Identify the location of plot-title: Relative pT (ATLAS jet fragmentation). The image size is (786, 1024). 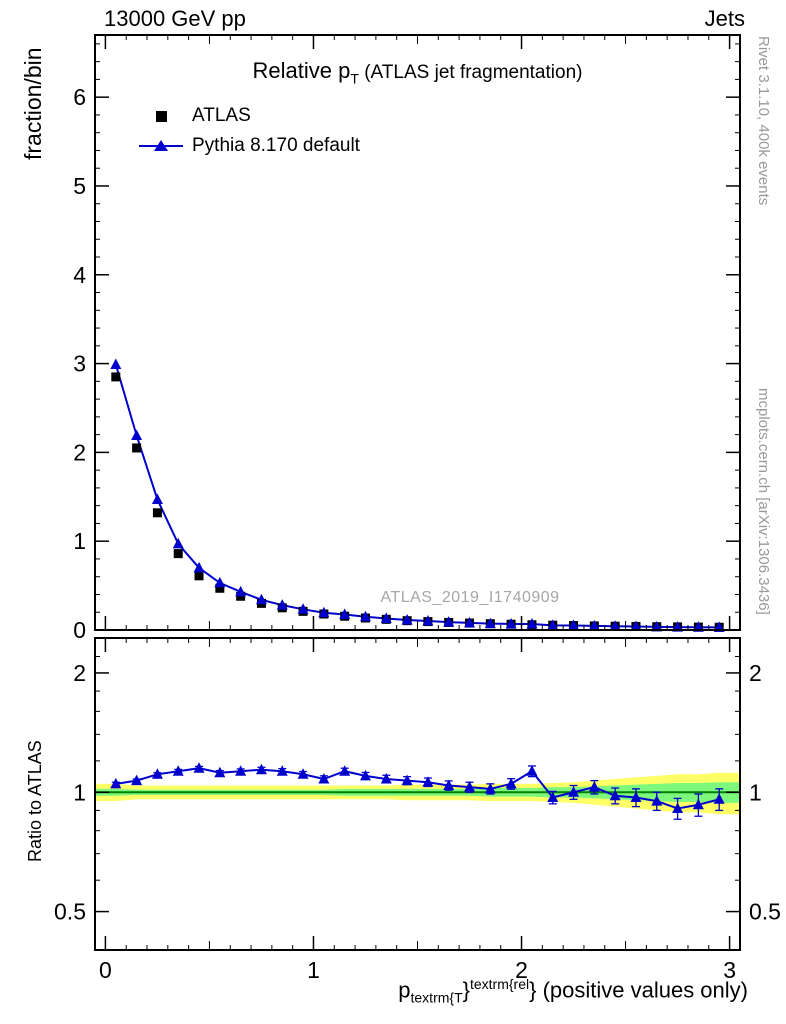
(417, 72).